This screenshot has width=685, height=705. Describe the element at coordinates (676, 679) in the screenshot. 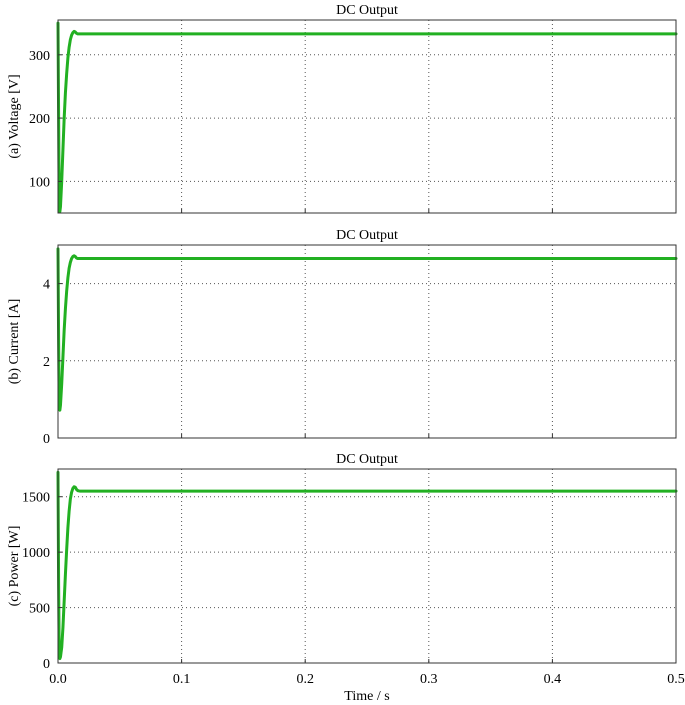

I see `x-tick-label: 0.5` at that location.